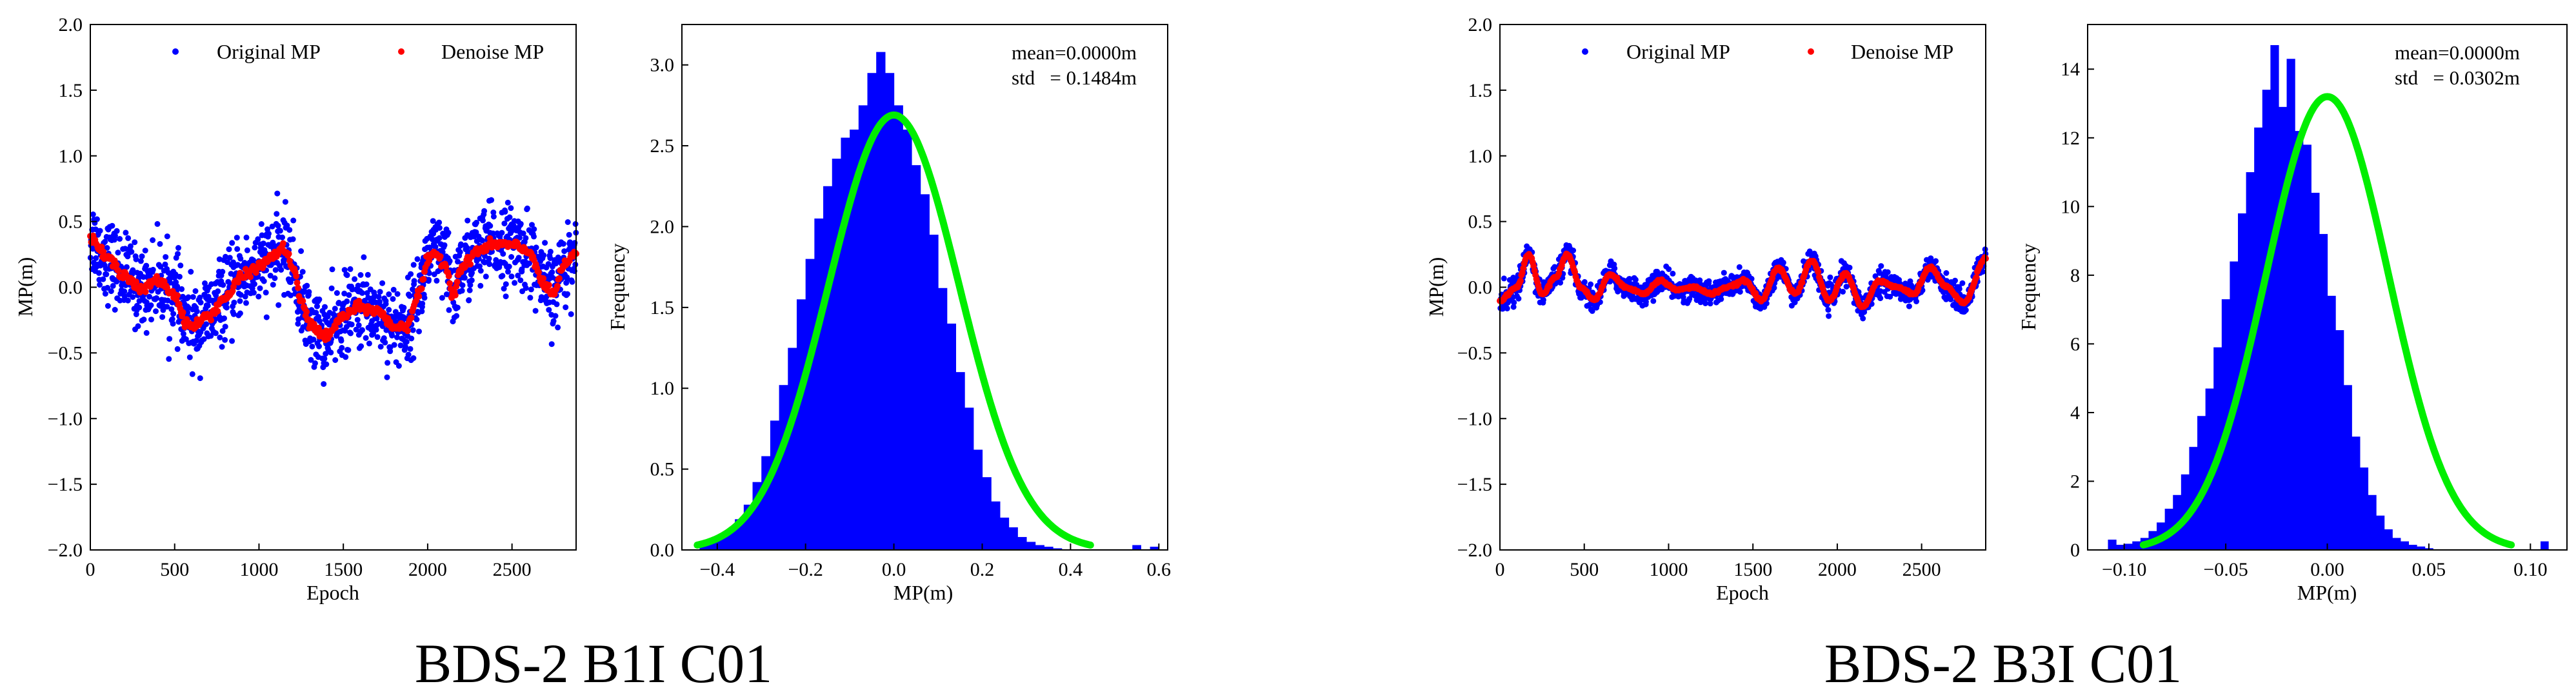 This screenshot has width=2576, height=695. Describe the element at coordinates (1480, 222) in the screenshot. I see `b3i-scatter-ytick-label: 0.5` at that location.